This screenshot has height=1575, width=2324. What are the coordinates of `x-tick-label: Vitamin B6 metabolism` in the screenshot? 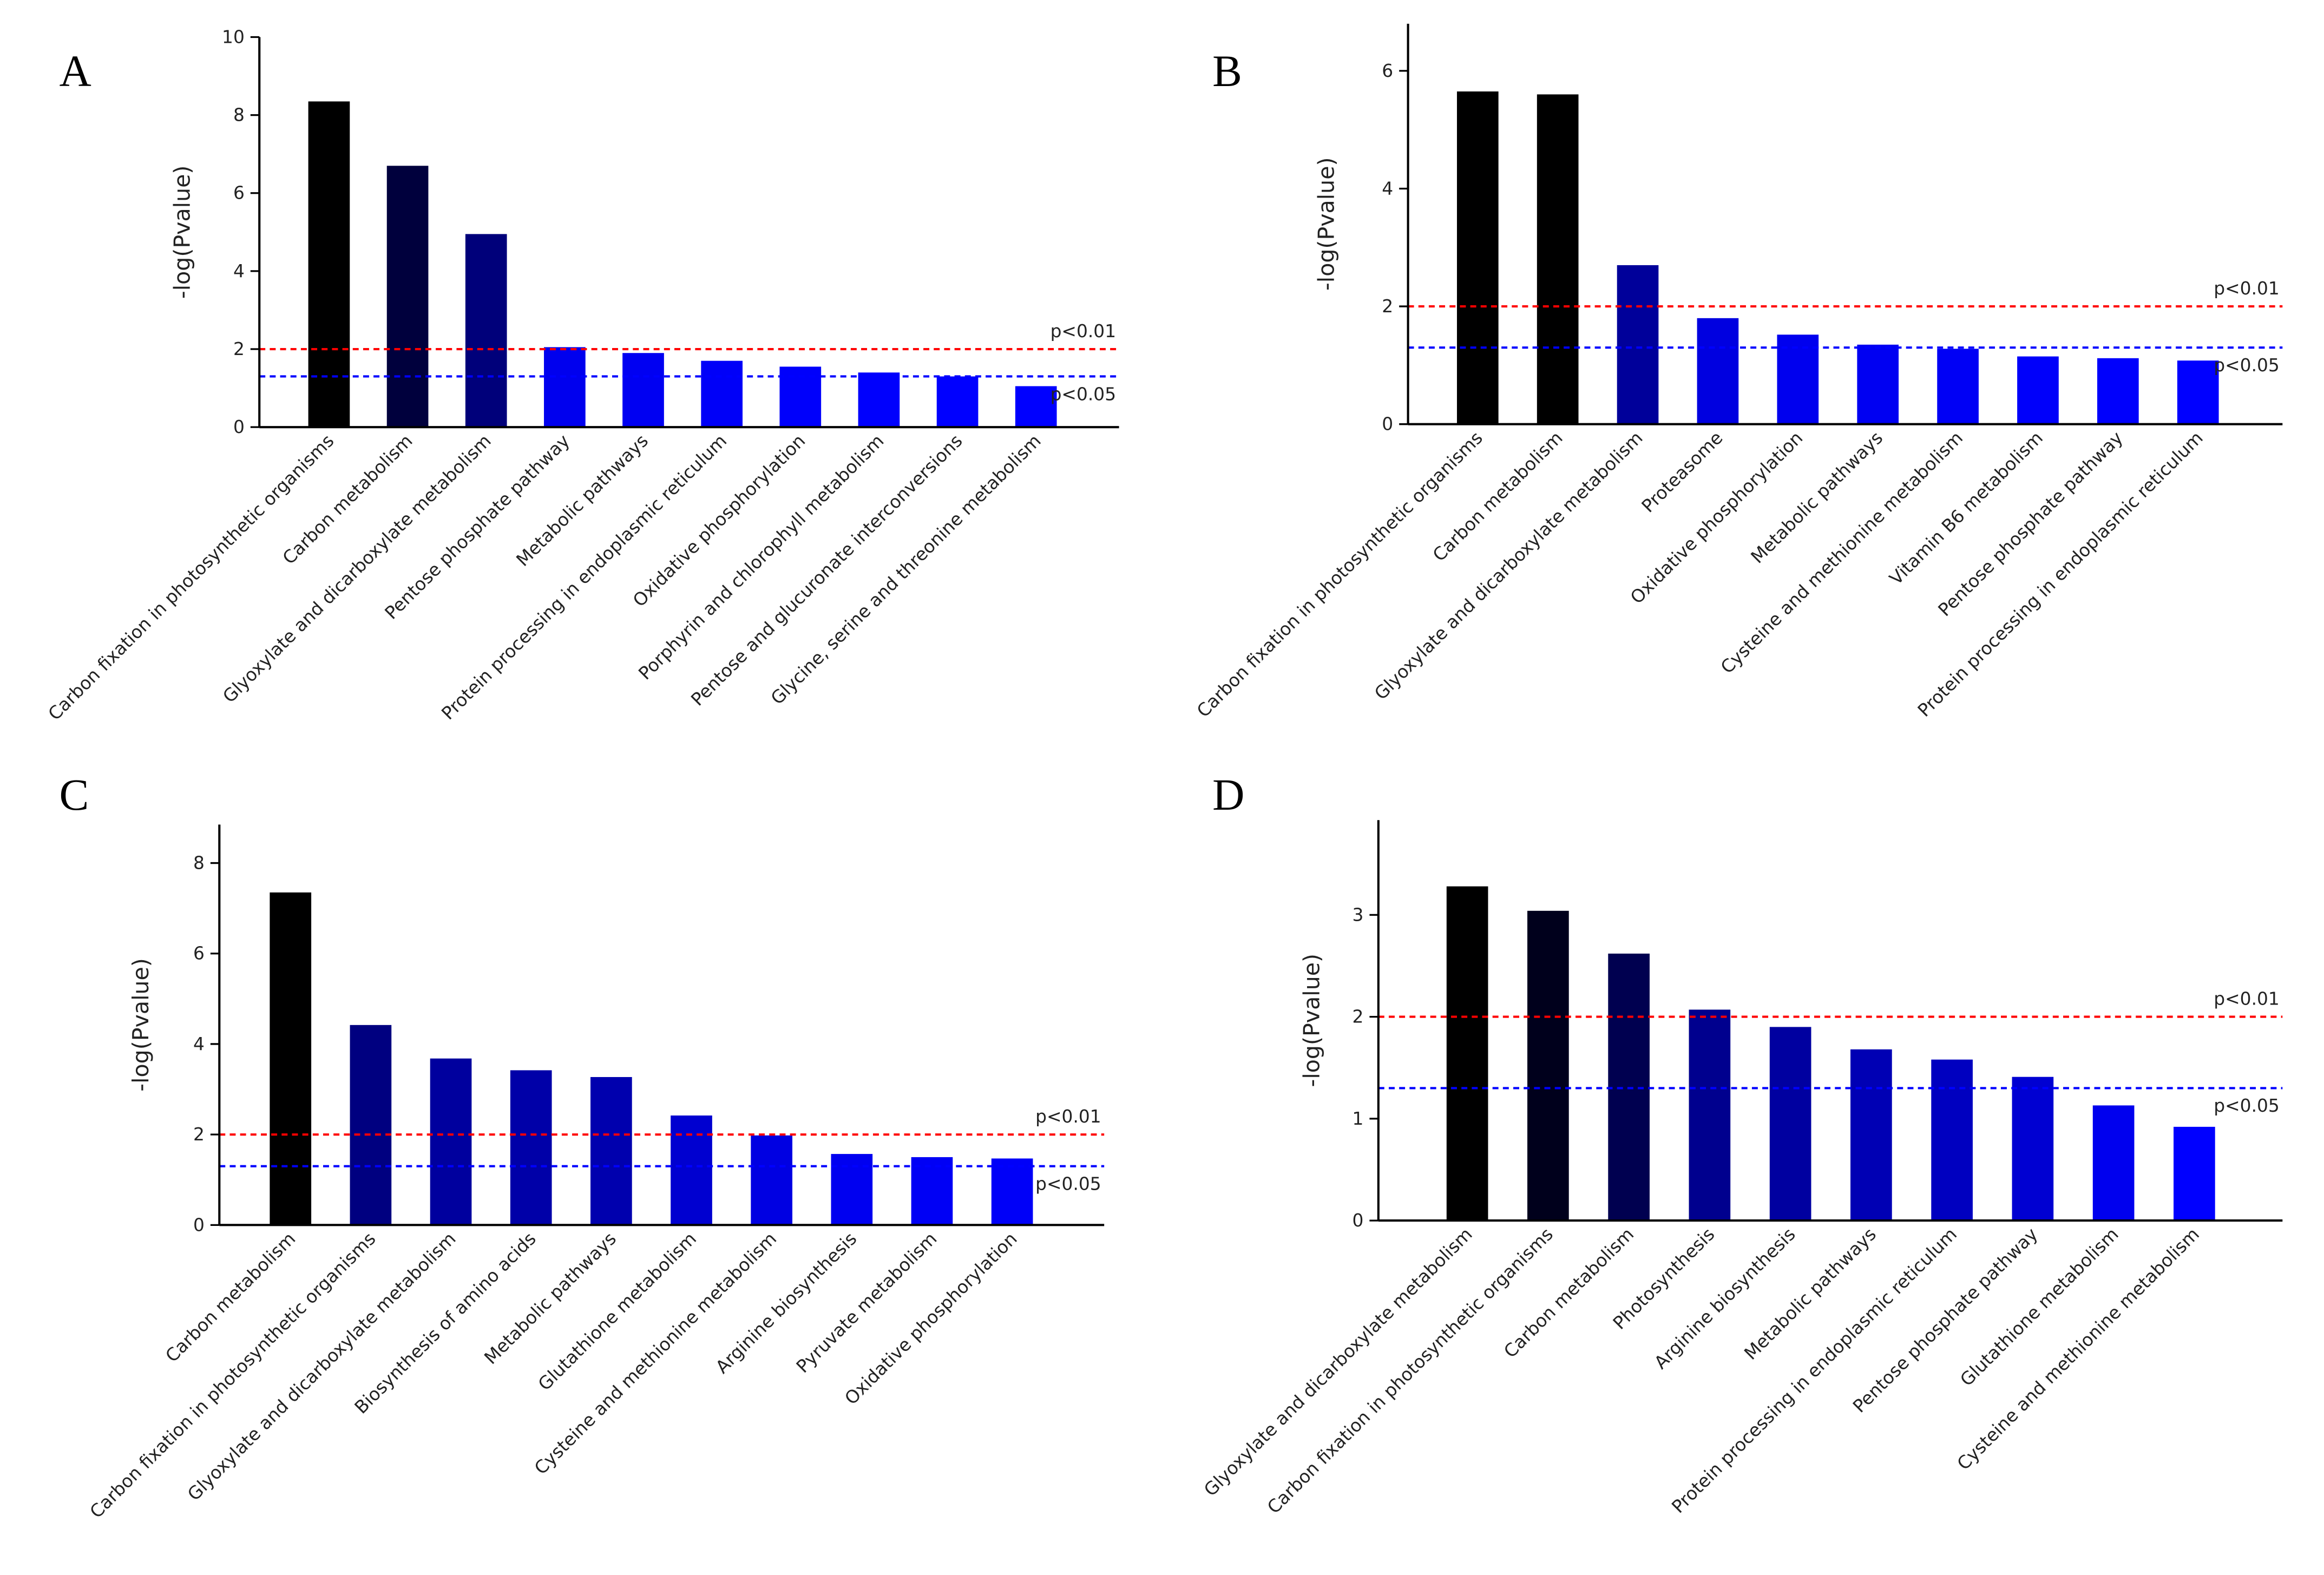 It's located at (1966, 508).